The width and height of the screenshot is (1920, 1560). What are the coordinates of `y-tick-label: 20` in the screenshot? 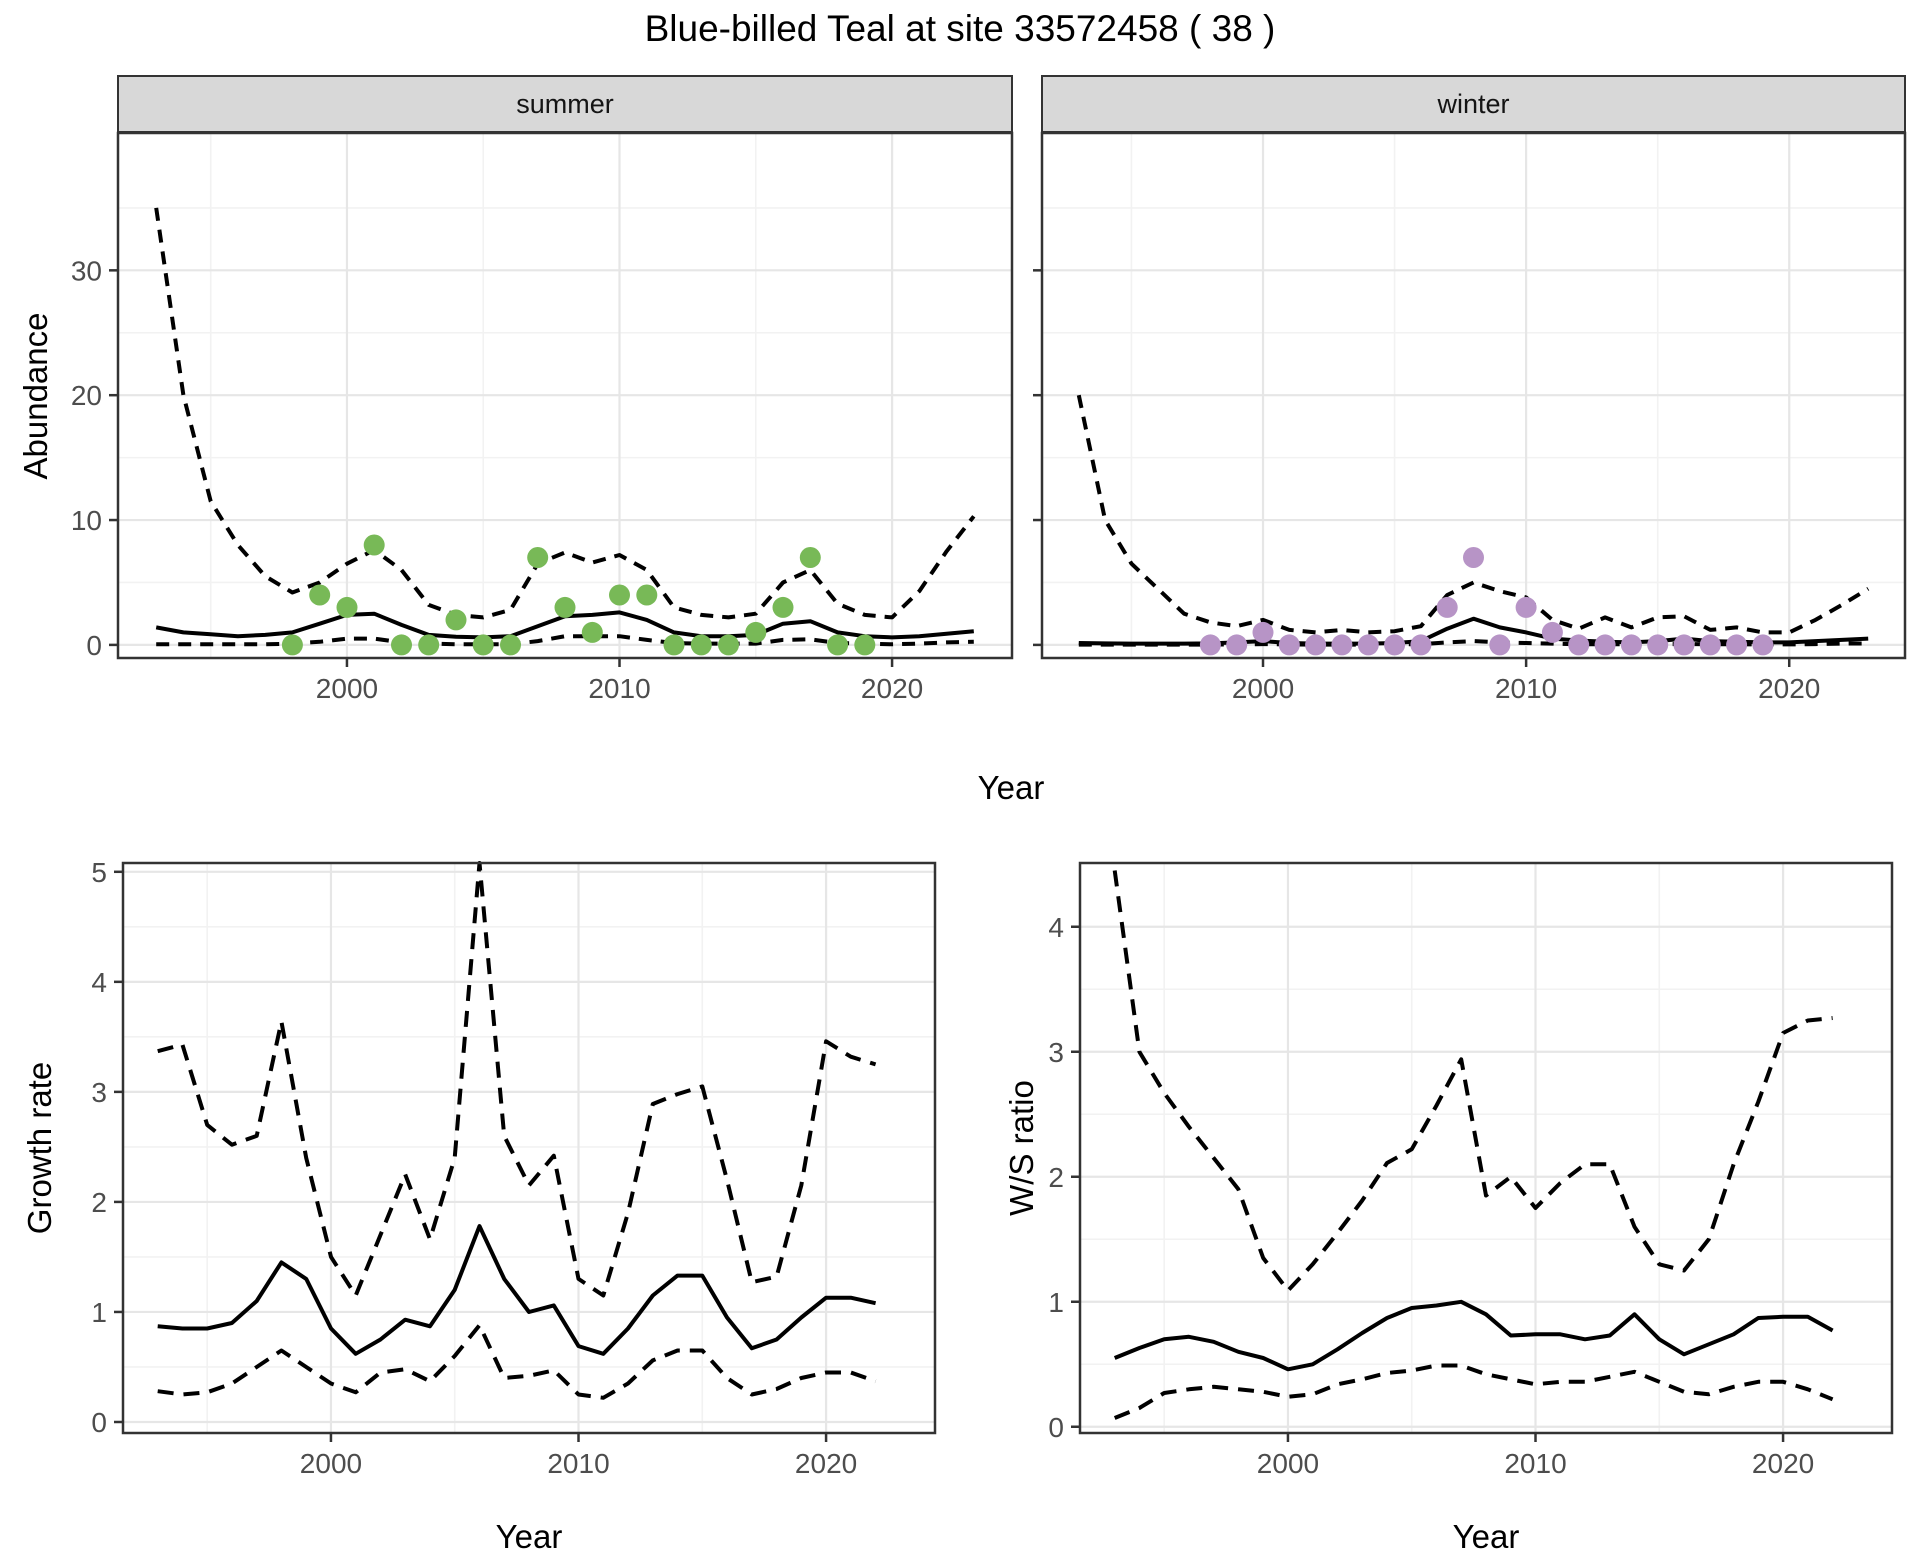 It's located at (86, 395).